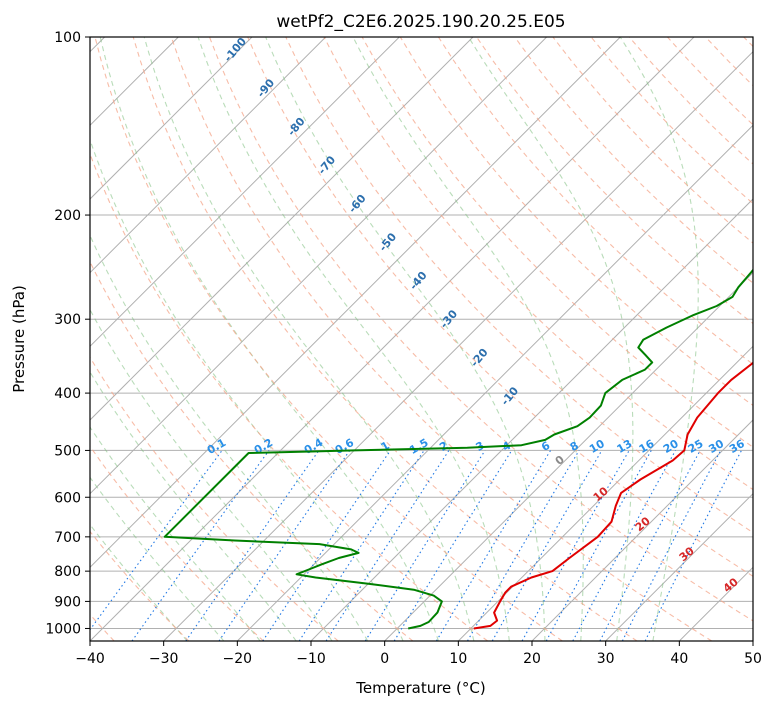 The width and height of the screenshot is (775, 712). I want to click on x-axis-label: Temperature (°C), so click(420, 688).